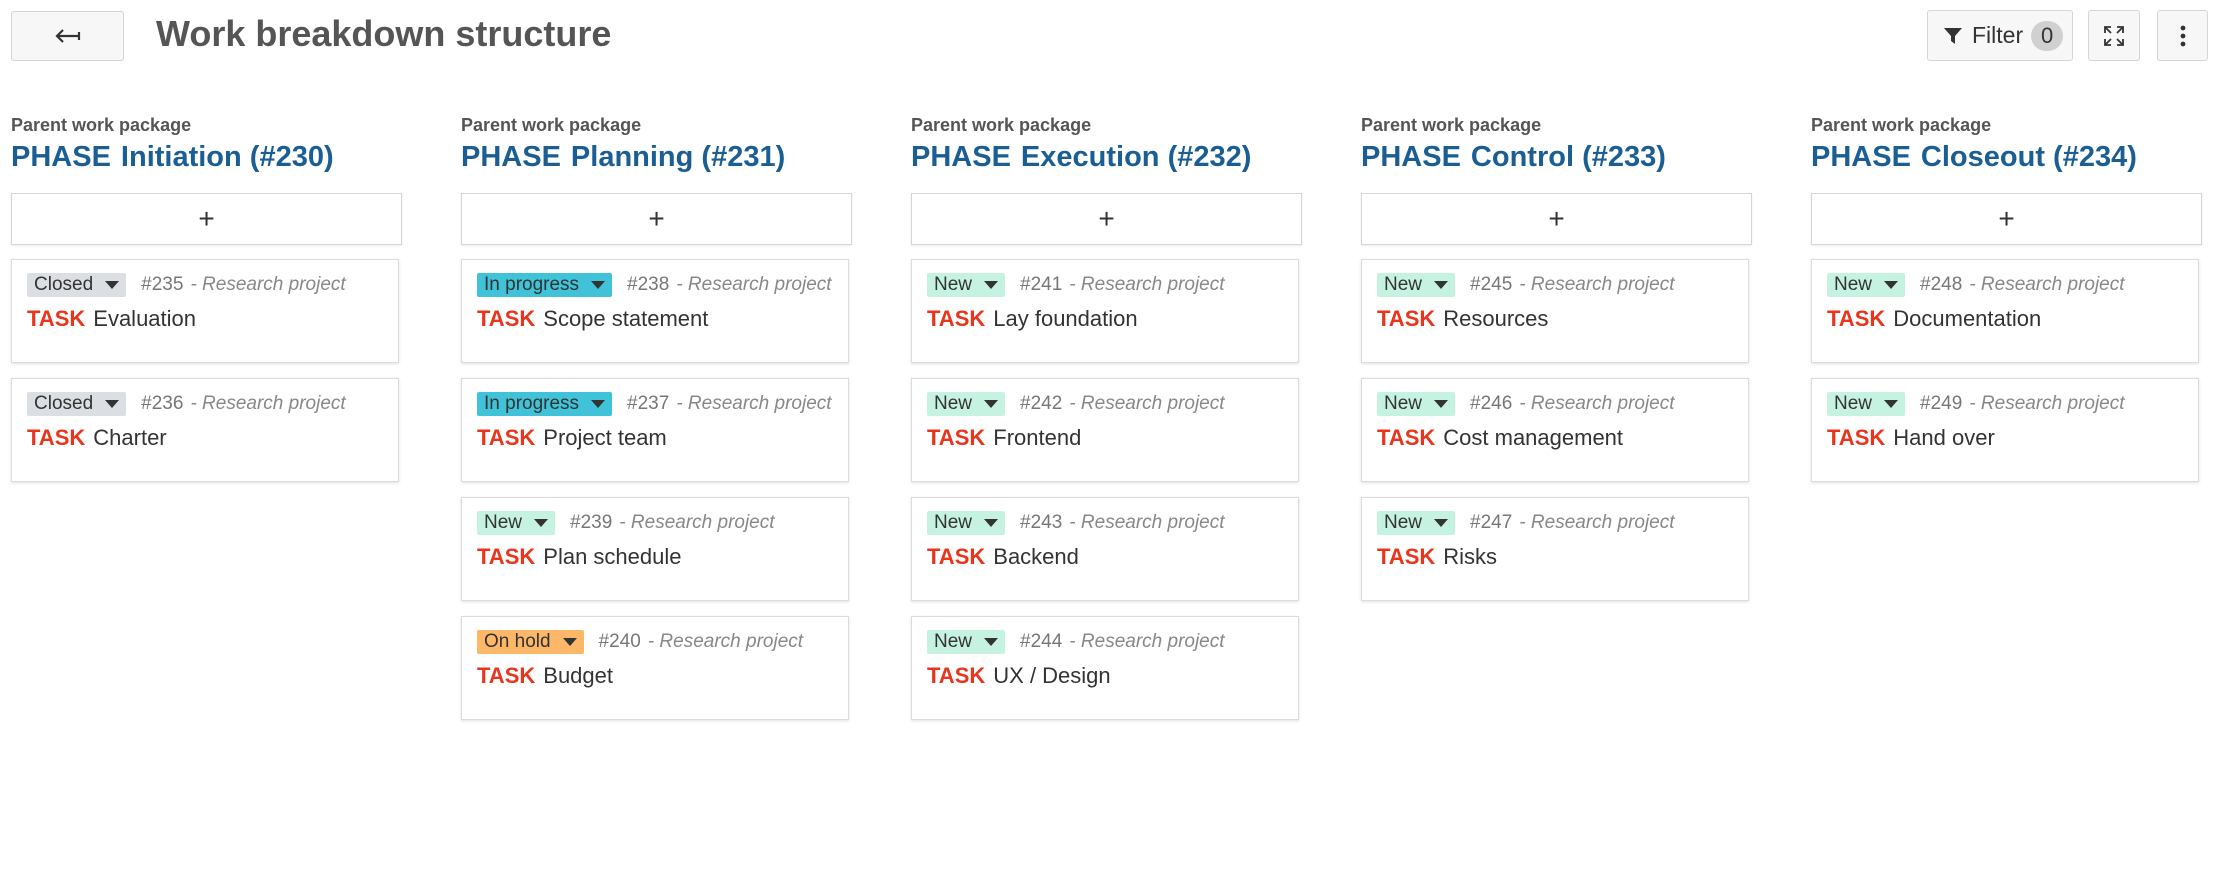 This screenshot has width=2215, height=895. Describe the element at coordinates (591, 522) in the screenshot. I see `work-package-id: #239` at that location.